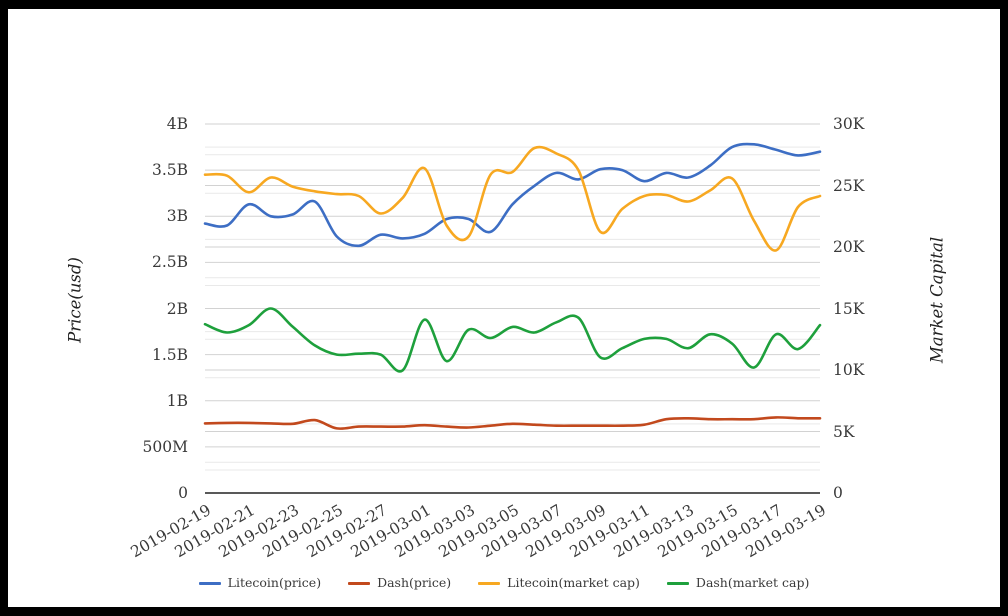  I want to click on legend-label: Dash(price), so click(414, 582).